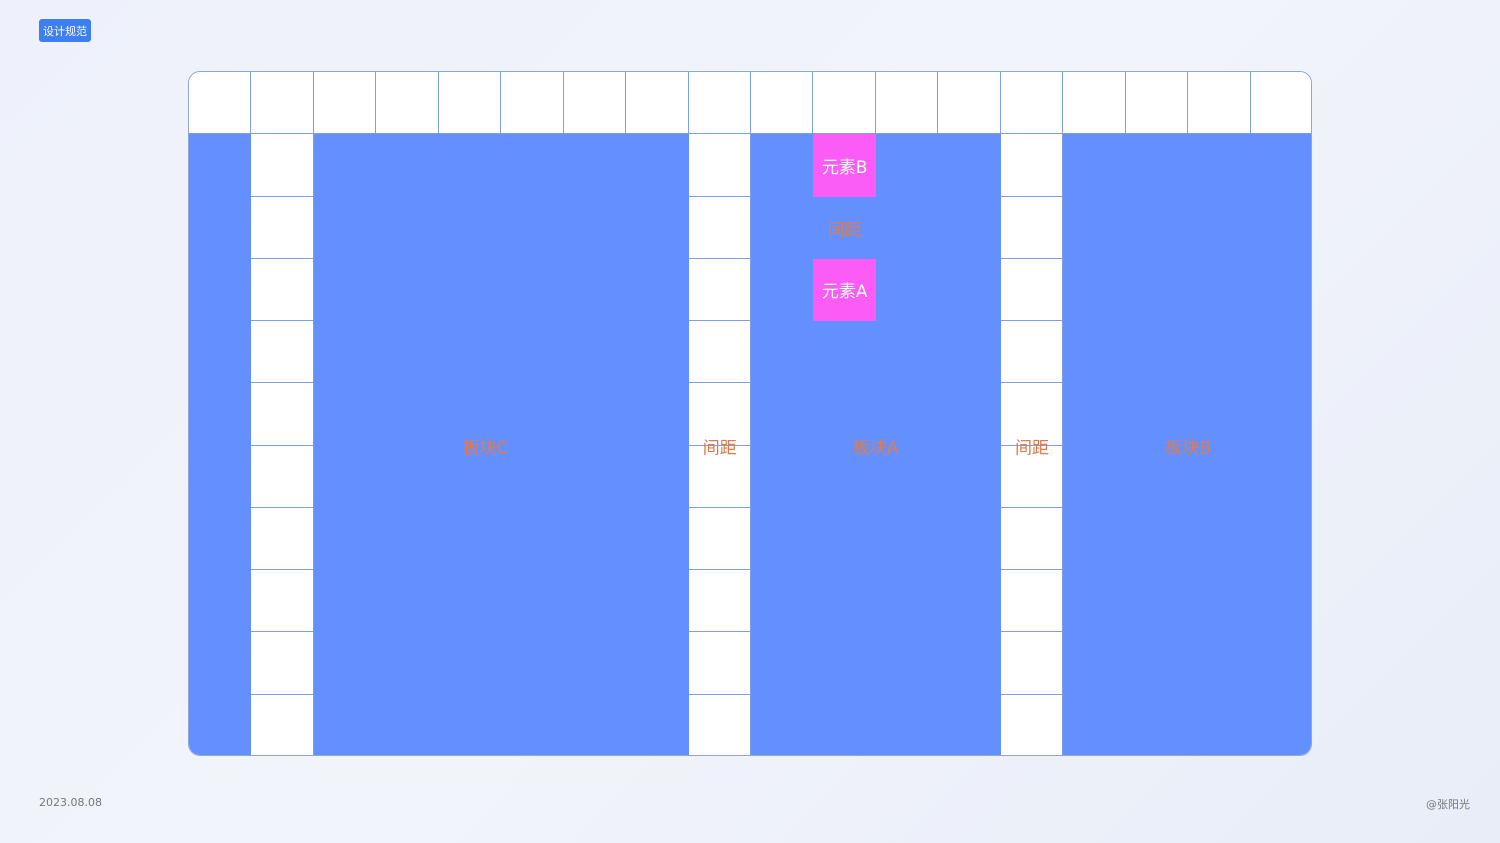 The width and height of the screenshot is (1500, 843). I want to click on element-a: 元素A, so click(844, 290).